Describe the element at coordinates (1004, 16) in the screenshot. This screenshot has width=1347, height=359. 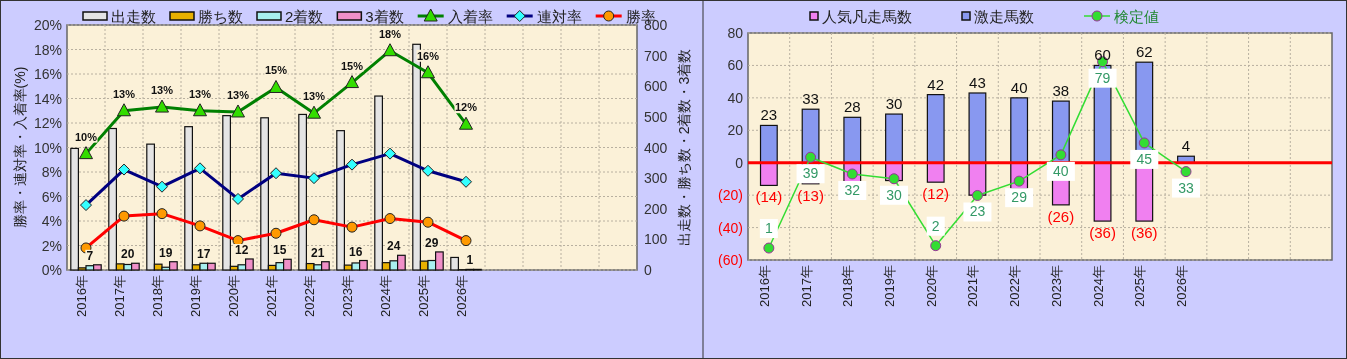
I see `legend-label: 激走馬数` at that location.